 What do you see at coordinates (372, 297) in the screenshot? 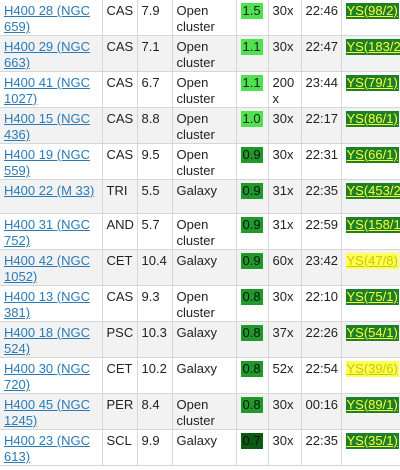
I see `ys-link: YS(75/1)` at bounding box center [372, 297].